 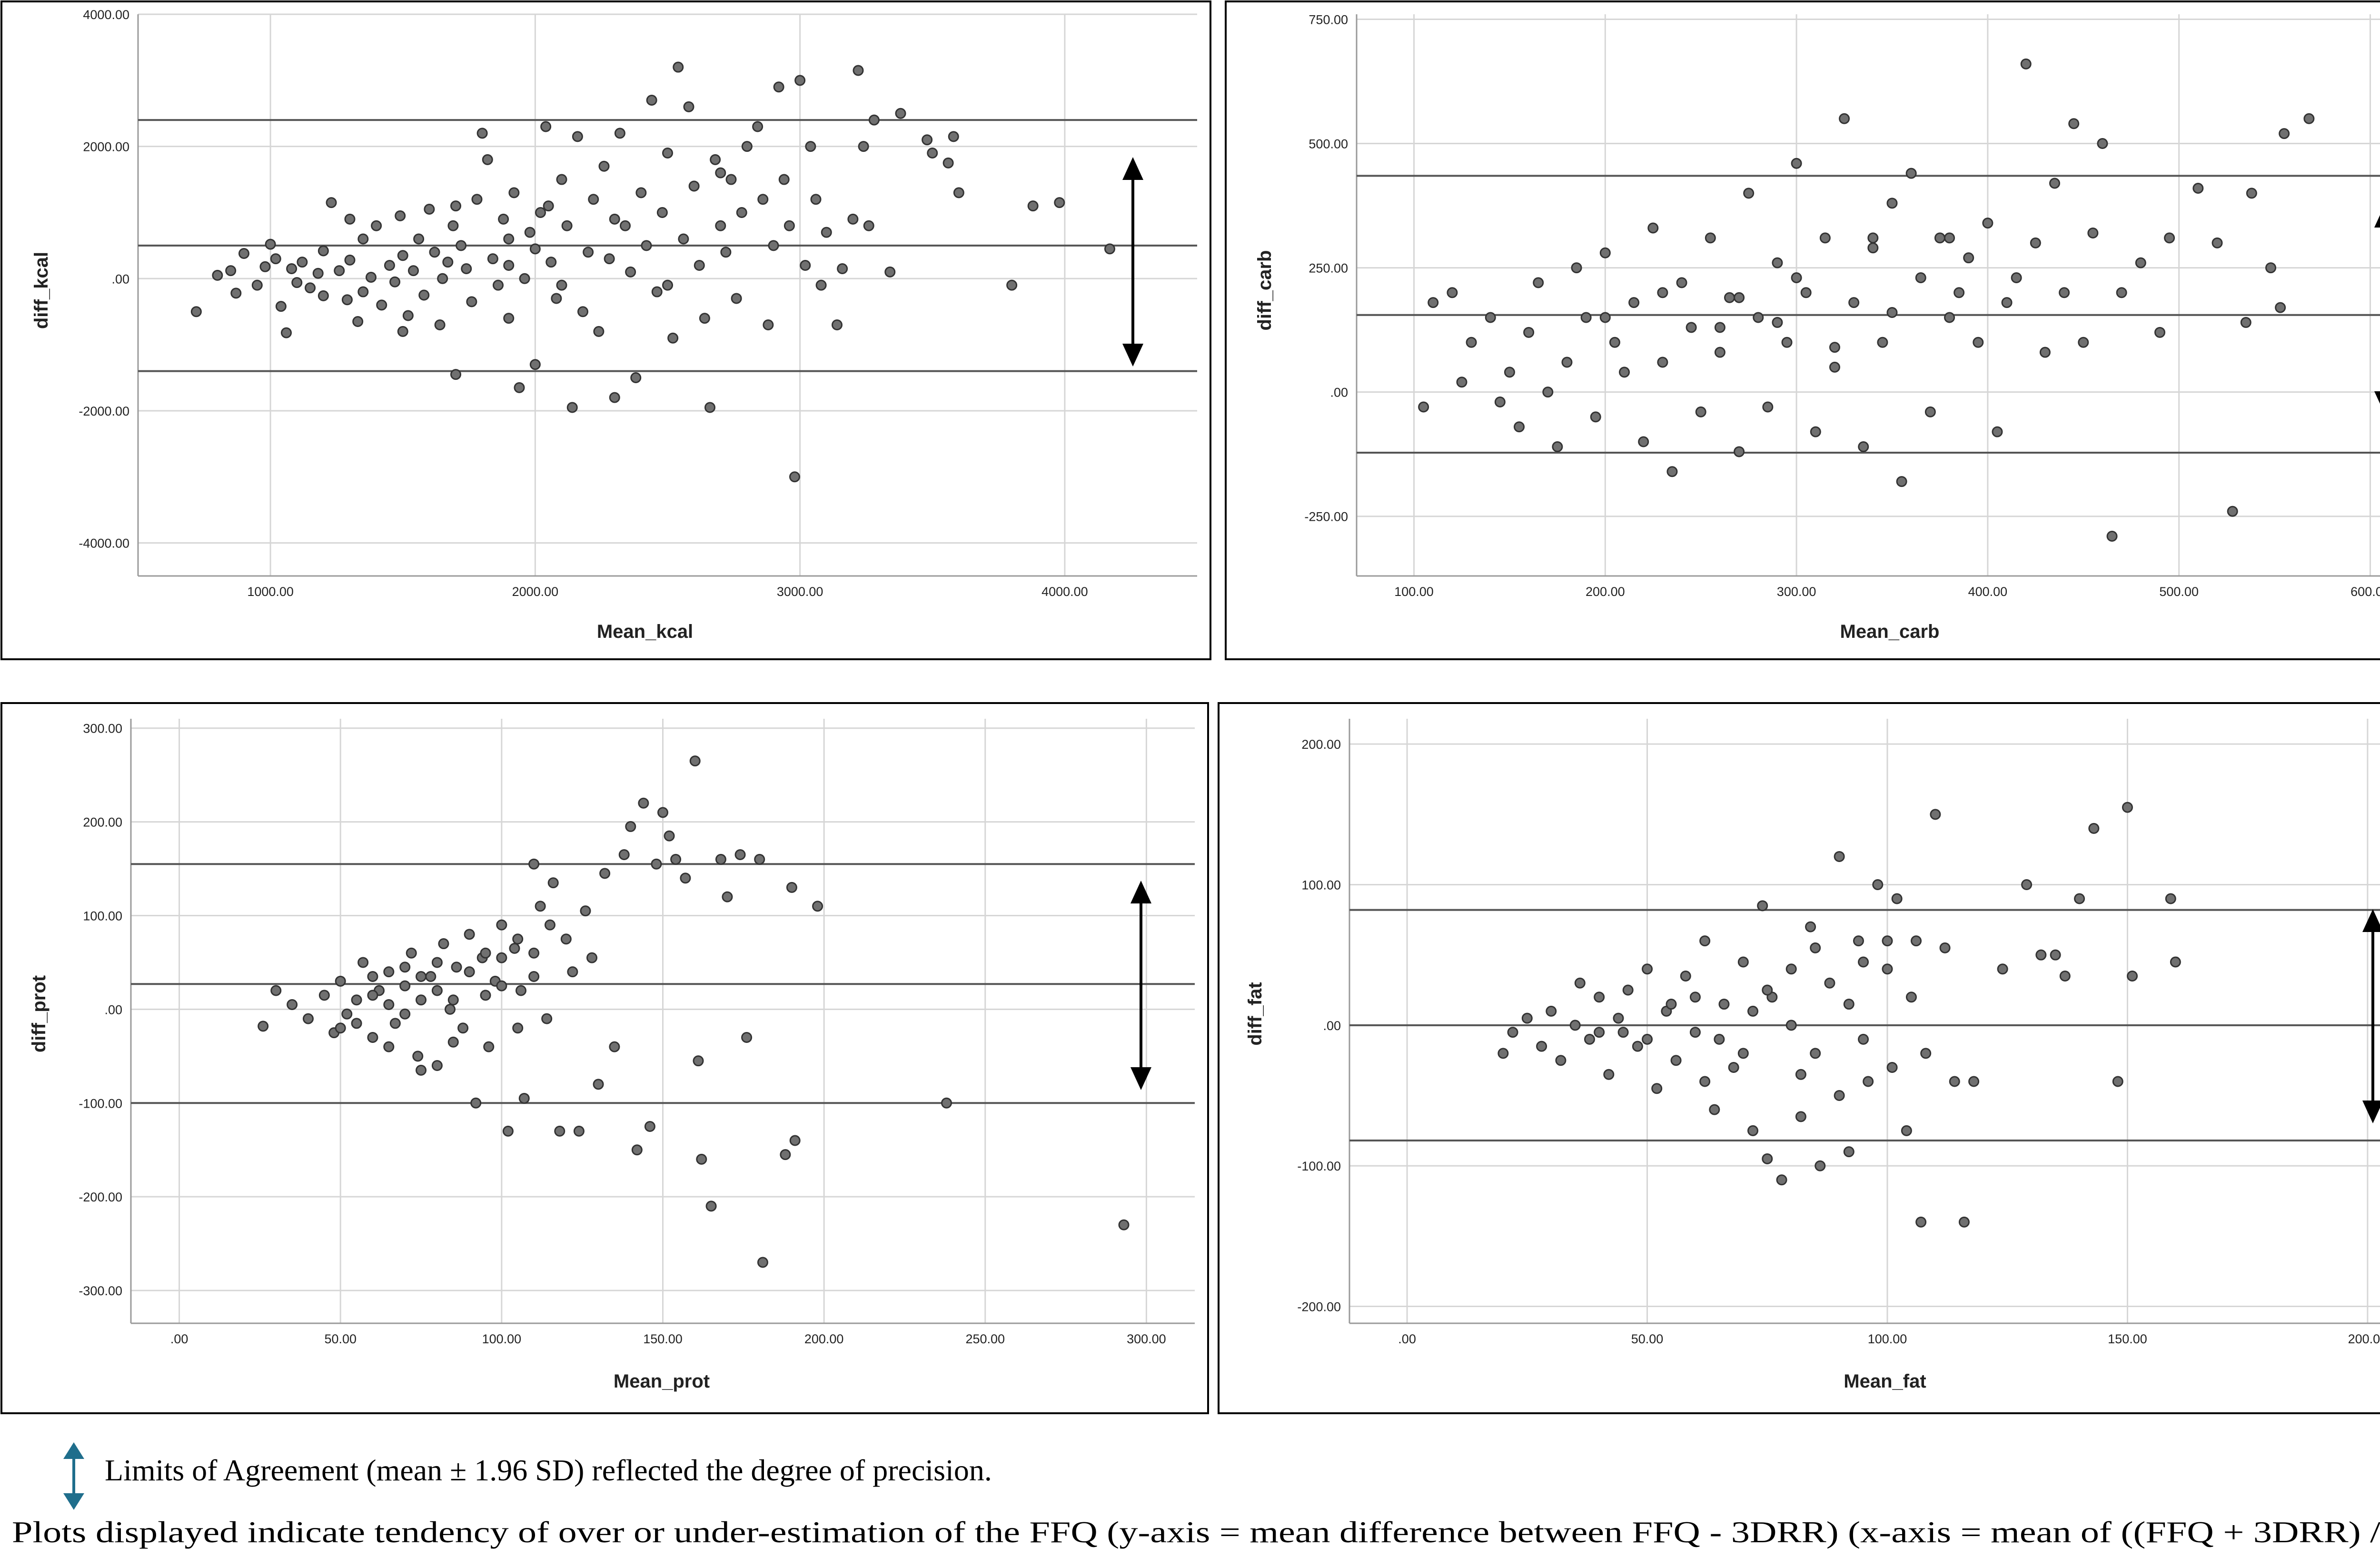 What do you see at coordinates (1328, 144) in the screenshot?
I see `y-tick-label: 500.00` at bounding box center [1328, 144].